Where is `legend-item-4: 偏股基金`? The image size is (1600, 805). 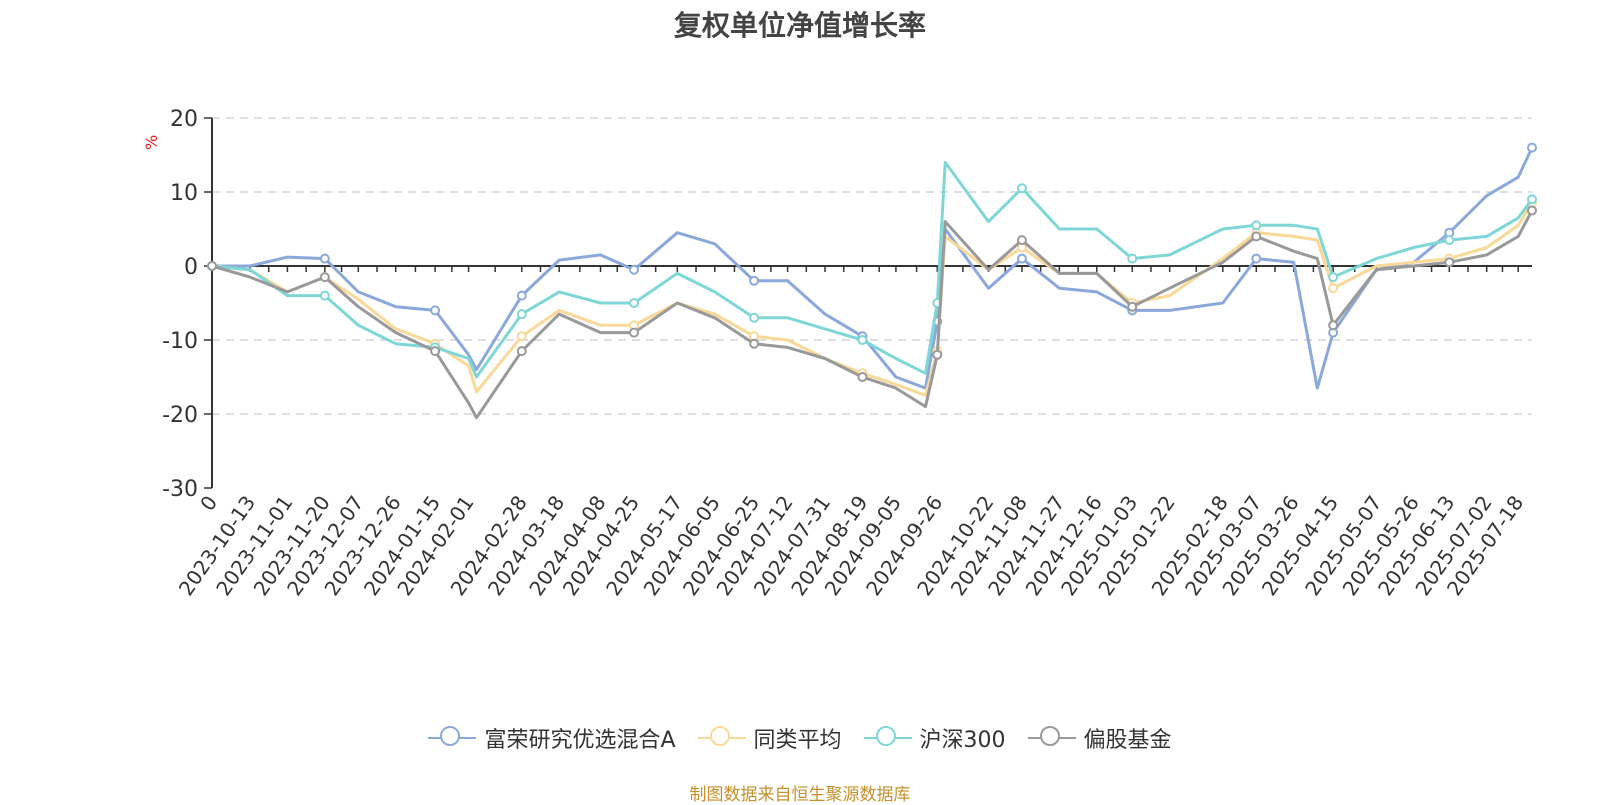
legend-item-4: 偏股基金 is located at coordinates (1099, 738).